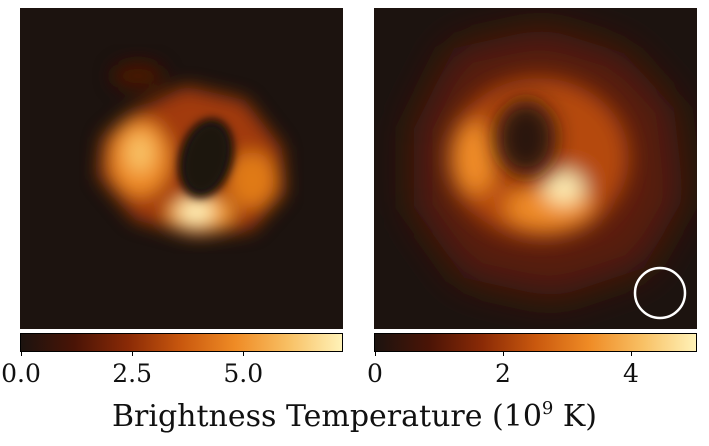 This screenshot has height=446, width=709. I want to click on left-colorbar-tick-label: 5.0, so click(243, 373).